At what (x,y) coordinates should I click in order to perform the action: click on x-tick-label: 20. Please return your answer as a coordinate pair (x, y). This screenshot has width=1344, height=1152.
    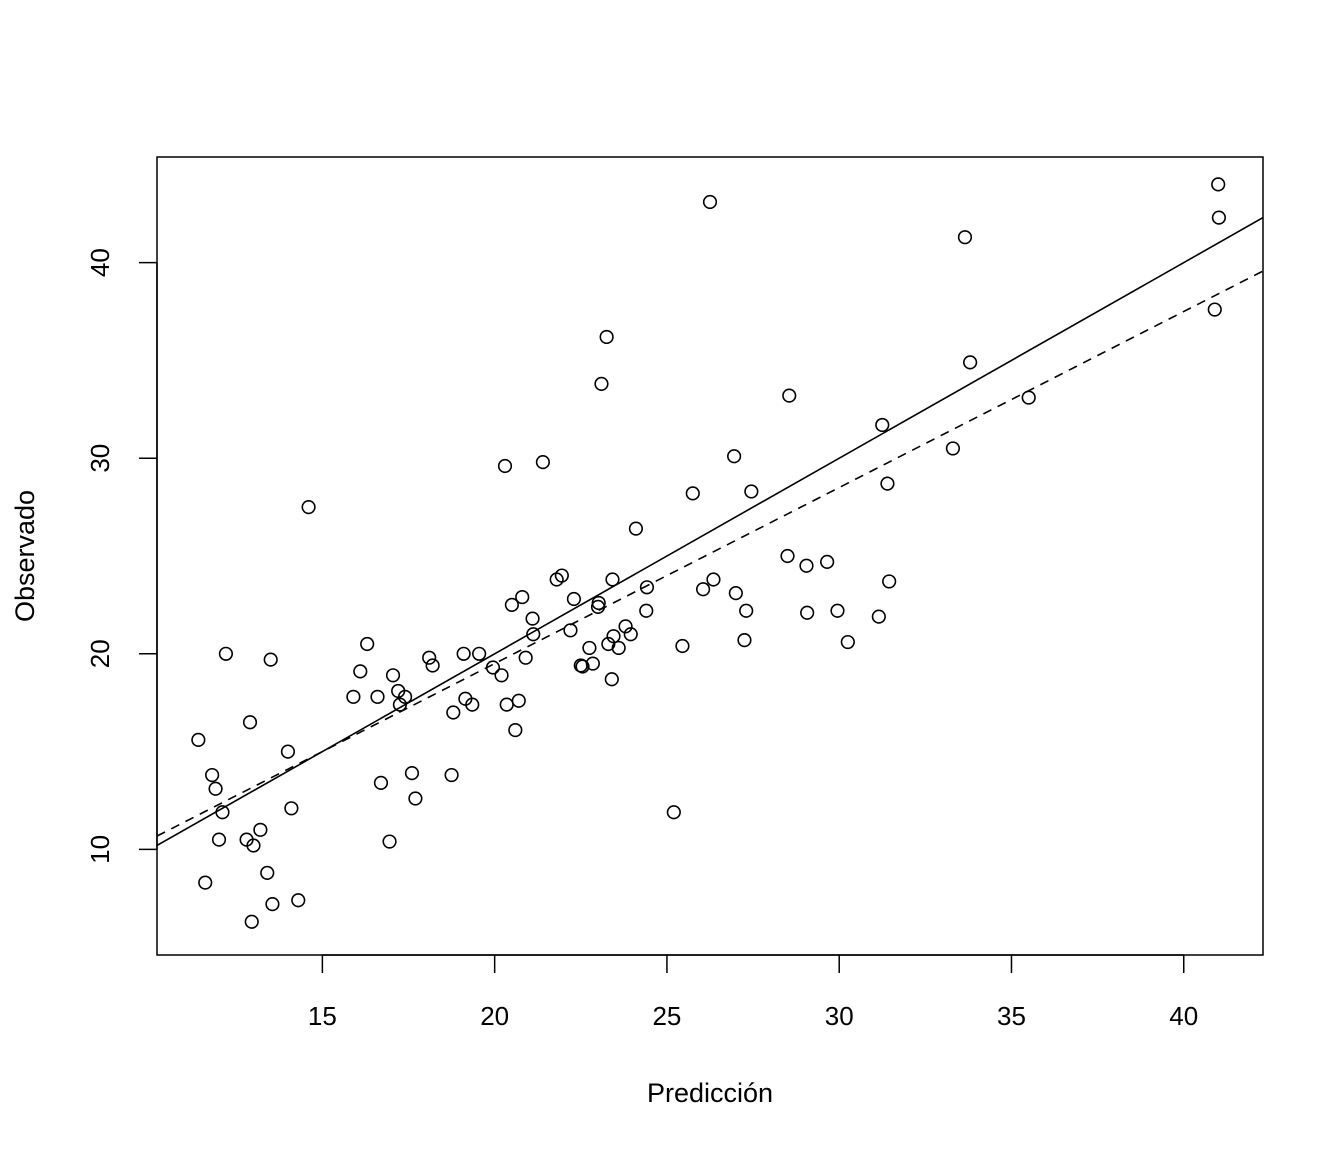
    Looking at the image, I should click on (494, 1016).